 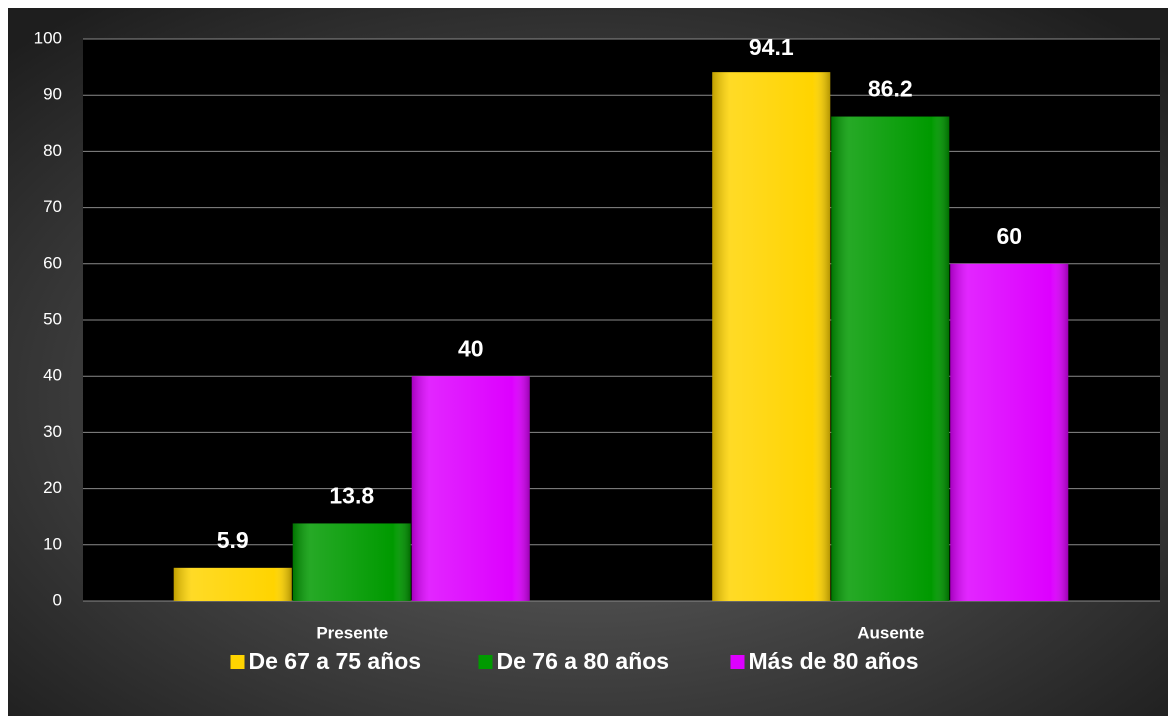 What do you see at coordinates (771, 47) in the screenshot?
I see `data-label: 94.1` at bounding box center [771, 47].